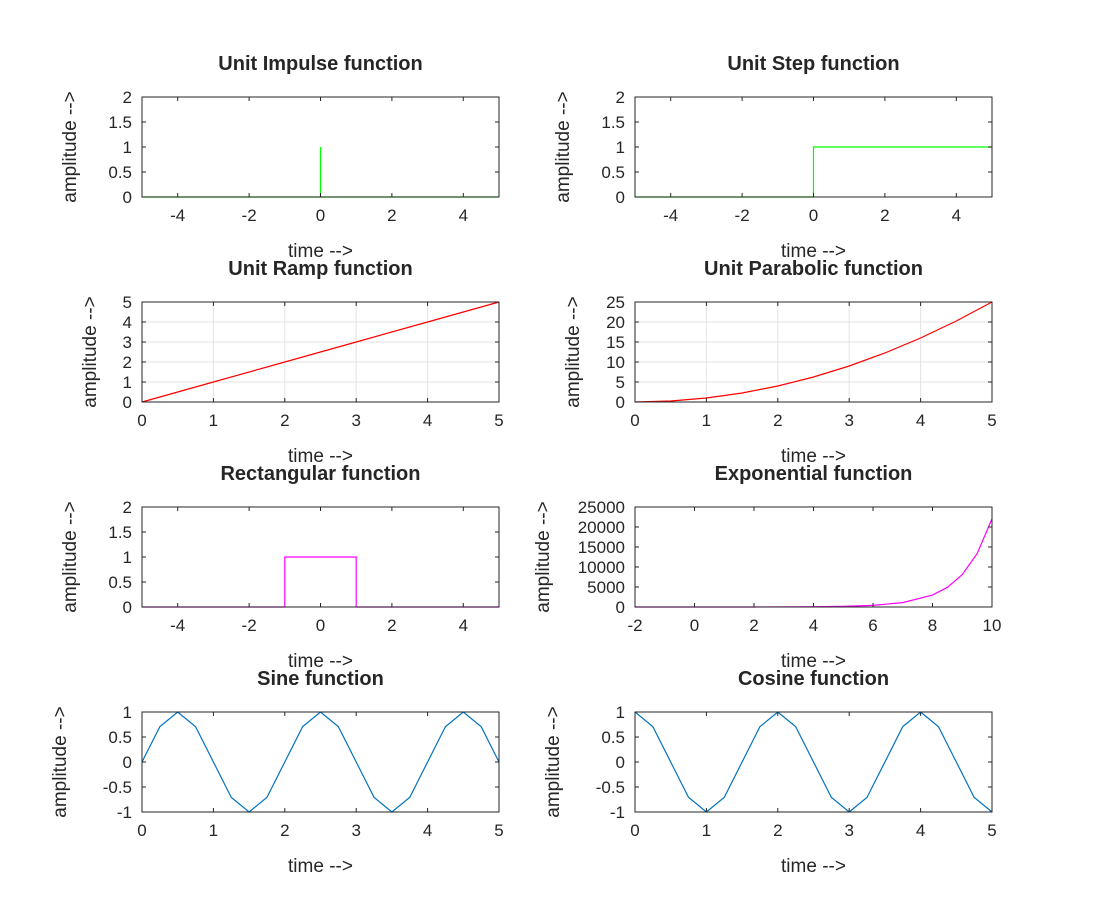 This screenshot has height=913, width=1097. I want to click on y-tick-label: 5, so click(620, 382).